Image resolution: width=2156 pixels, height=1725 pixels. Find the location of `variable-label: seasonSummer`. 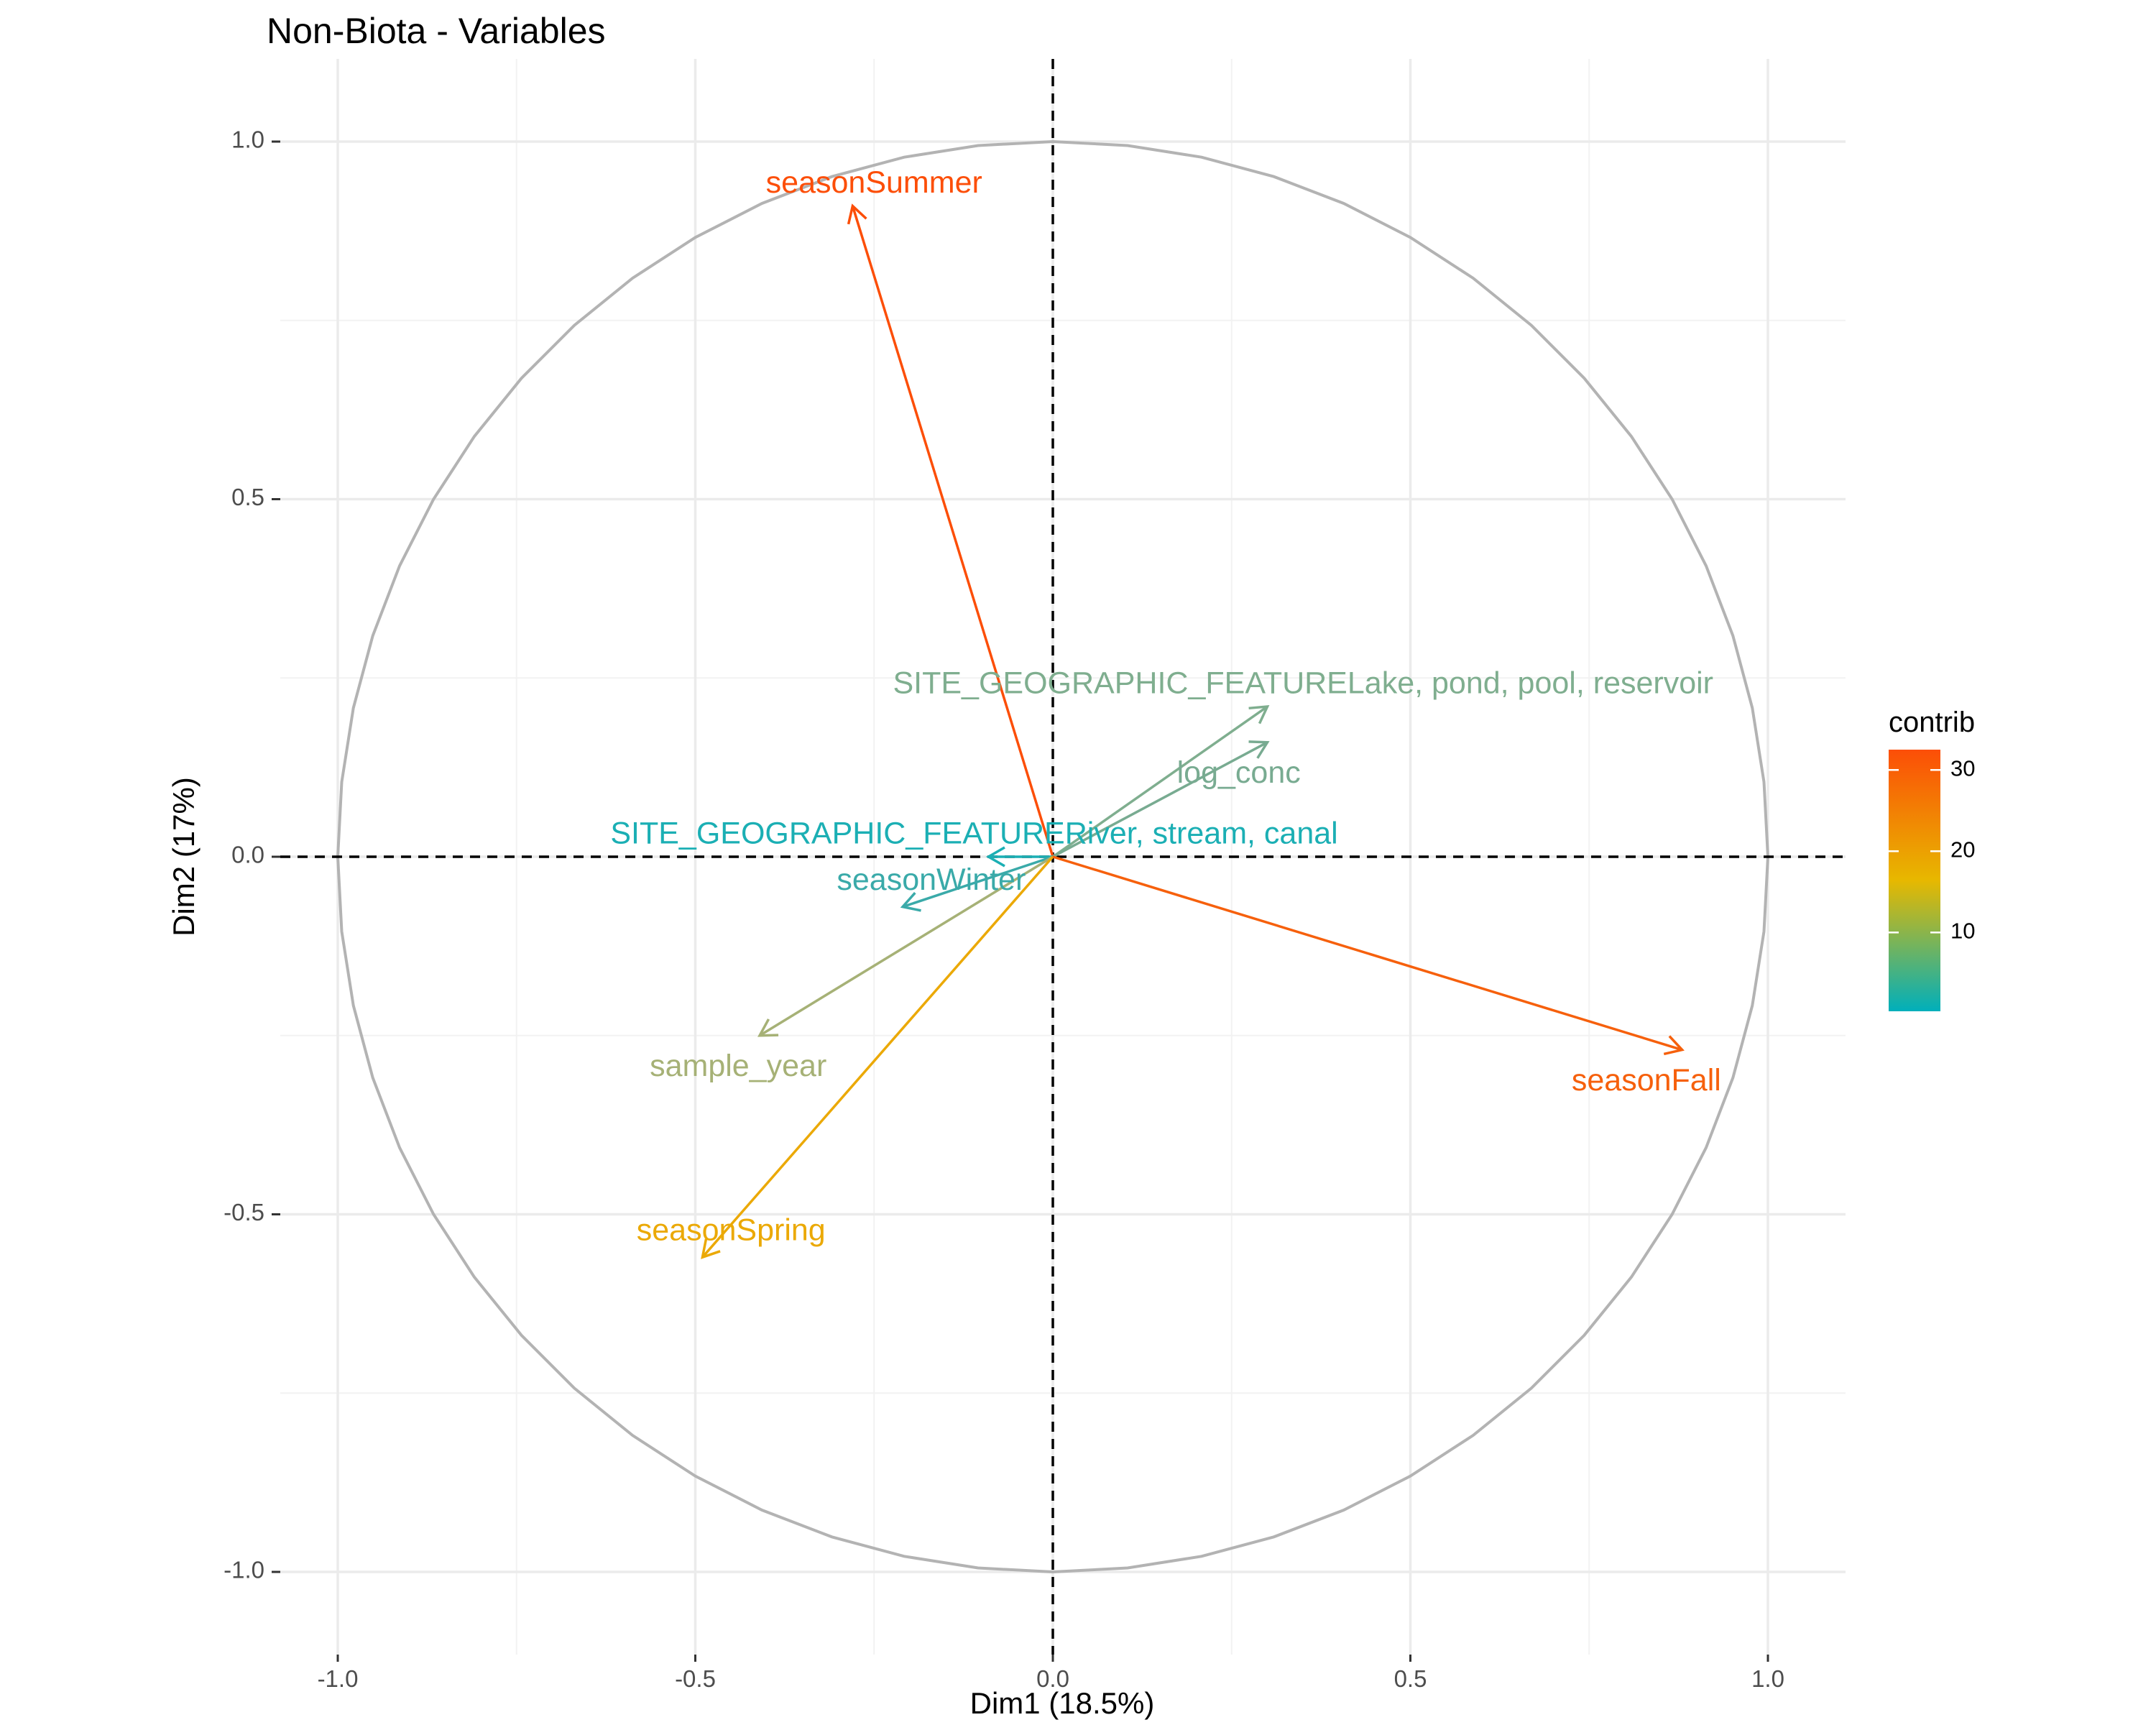

variable-label: seasonSummer is located at coordinates (874, 182).